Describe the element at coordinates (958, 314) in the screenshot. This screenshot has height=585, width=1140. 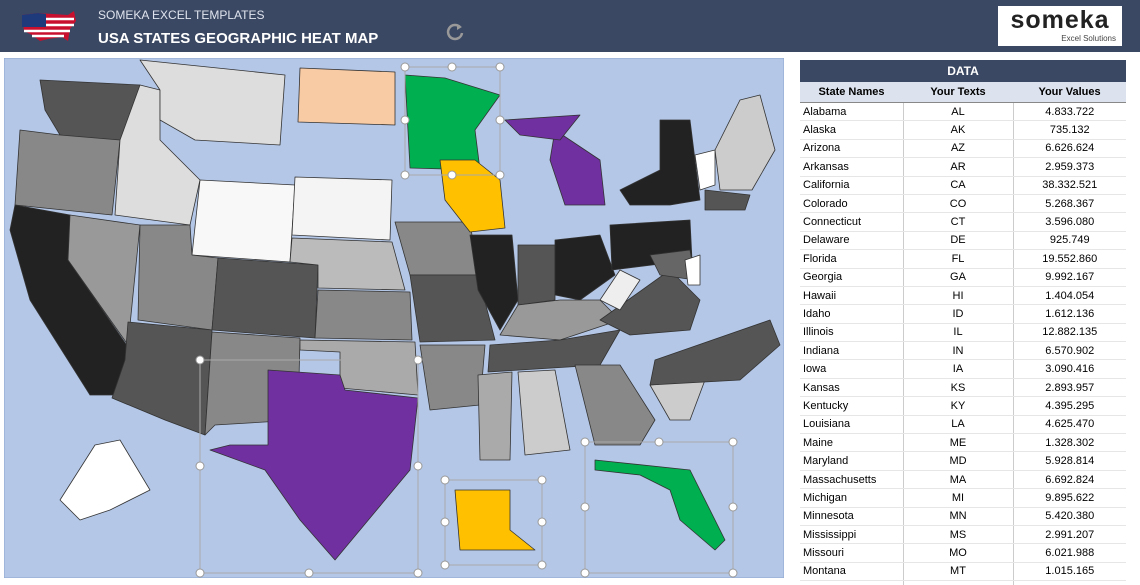
I see `state-code: ID` at that location.